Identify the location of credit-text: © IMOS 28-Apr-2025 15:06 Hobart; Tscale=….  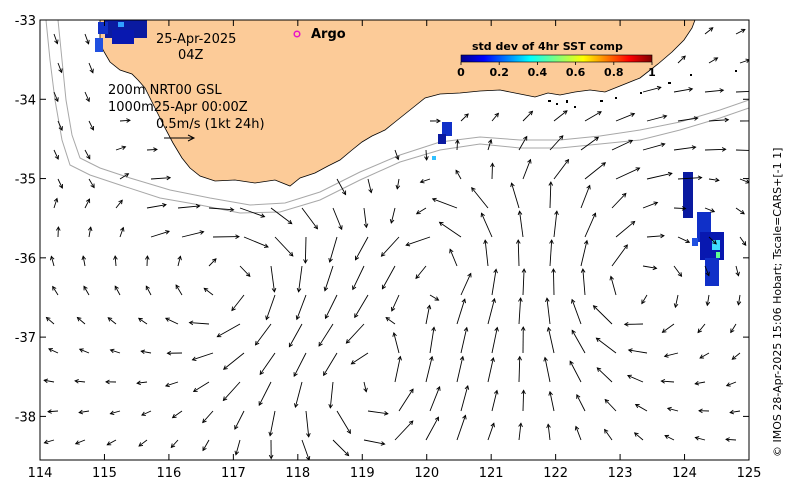
(777, 302).